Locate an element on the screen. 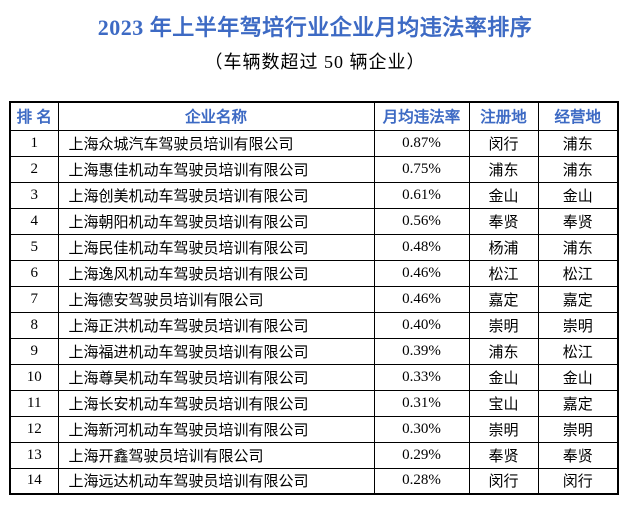 The height and width of the screenshot is (532, 630). violation-rate-cell: 0.28% is located at coordinates (421, 481).